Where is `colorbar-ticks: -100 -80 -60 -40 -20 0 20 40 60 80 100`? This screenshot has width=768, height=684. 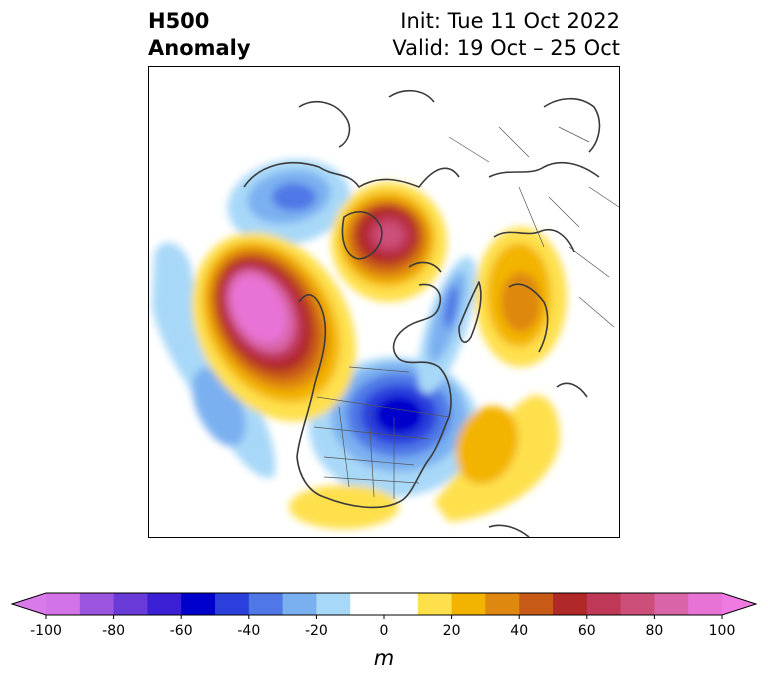
colorbar-ticks: -100 -80 -60 -40 -20 0 20 40 60 80 100 is located at coordinates (382, 627).